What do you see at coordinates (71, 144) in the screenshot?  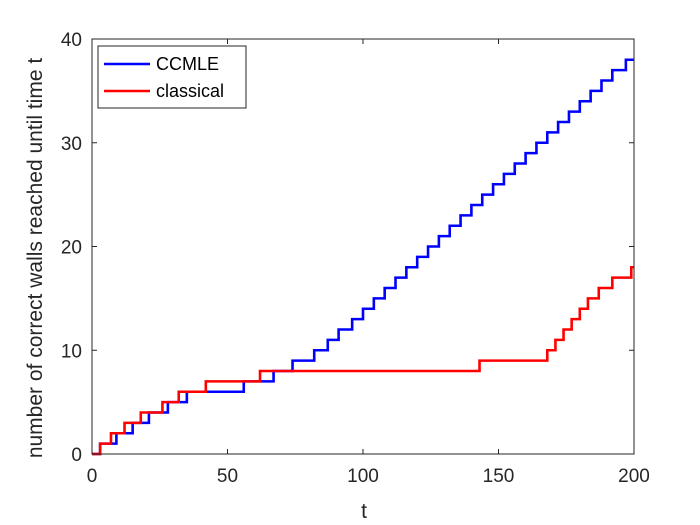 I see `y-tick-label: 30` at bounding box center [71, 144].